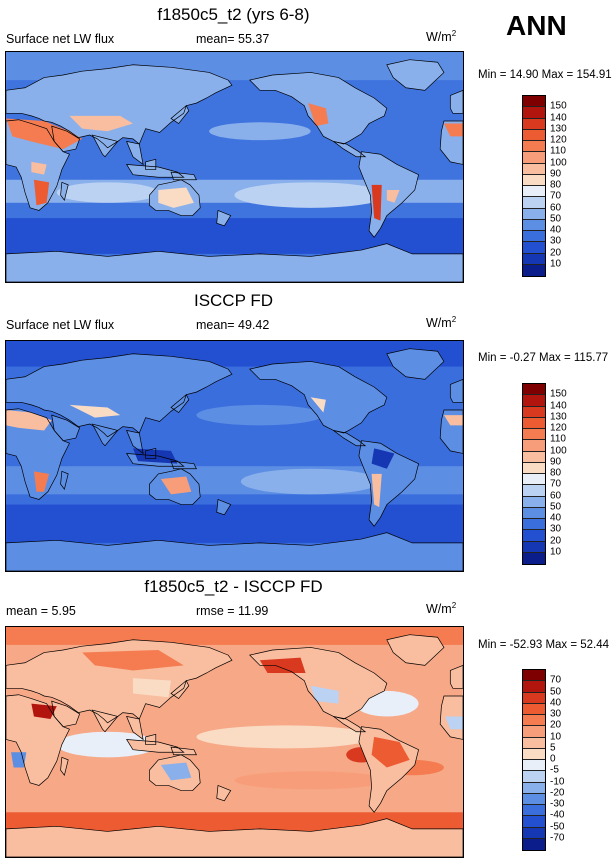 This screenshot has height=861, width=616. Describe the element at coordinates (41, 611) in the screenshot. I see `mean-label: mean = 5.95` at that location.